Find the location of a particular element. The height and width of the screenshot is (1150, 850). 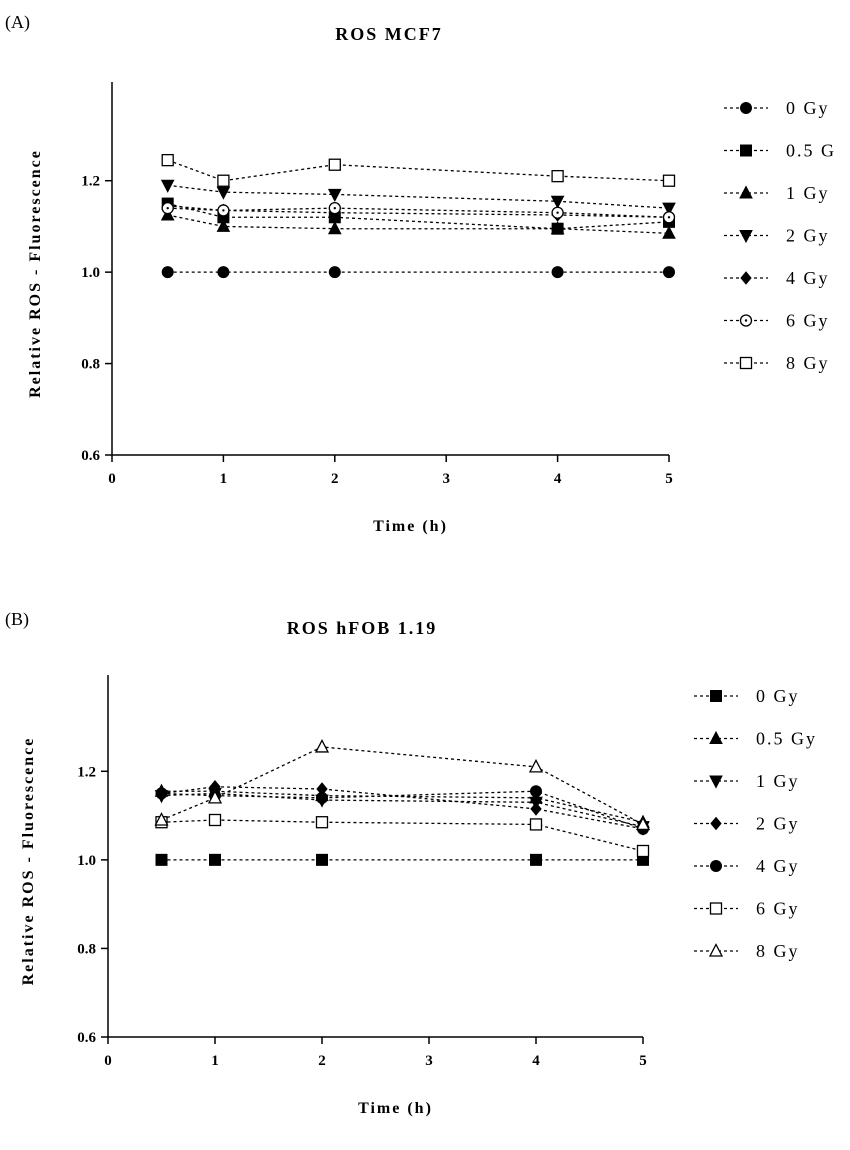

legend-label: 2 Gy is located at coordinates (808, 236).